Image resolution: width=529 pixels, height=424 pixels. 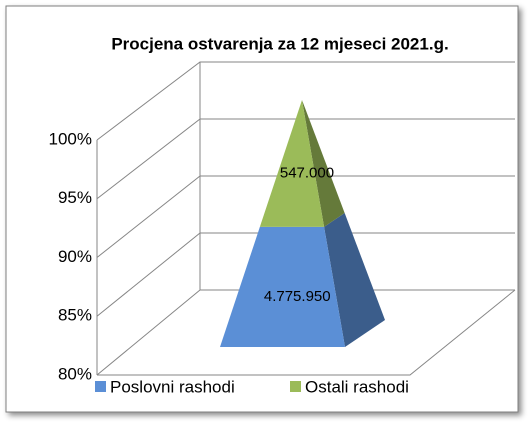 What do you see at coordinates (75, 373) in the screenshot?
I see `y-tick-label: 80%` at bounding box center [75, 373].